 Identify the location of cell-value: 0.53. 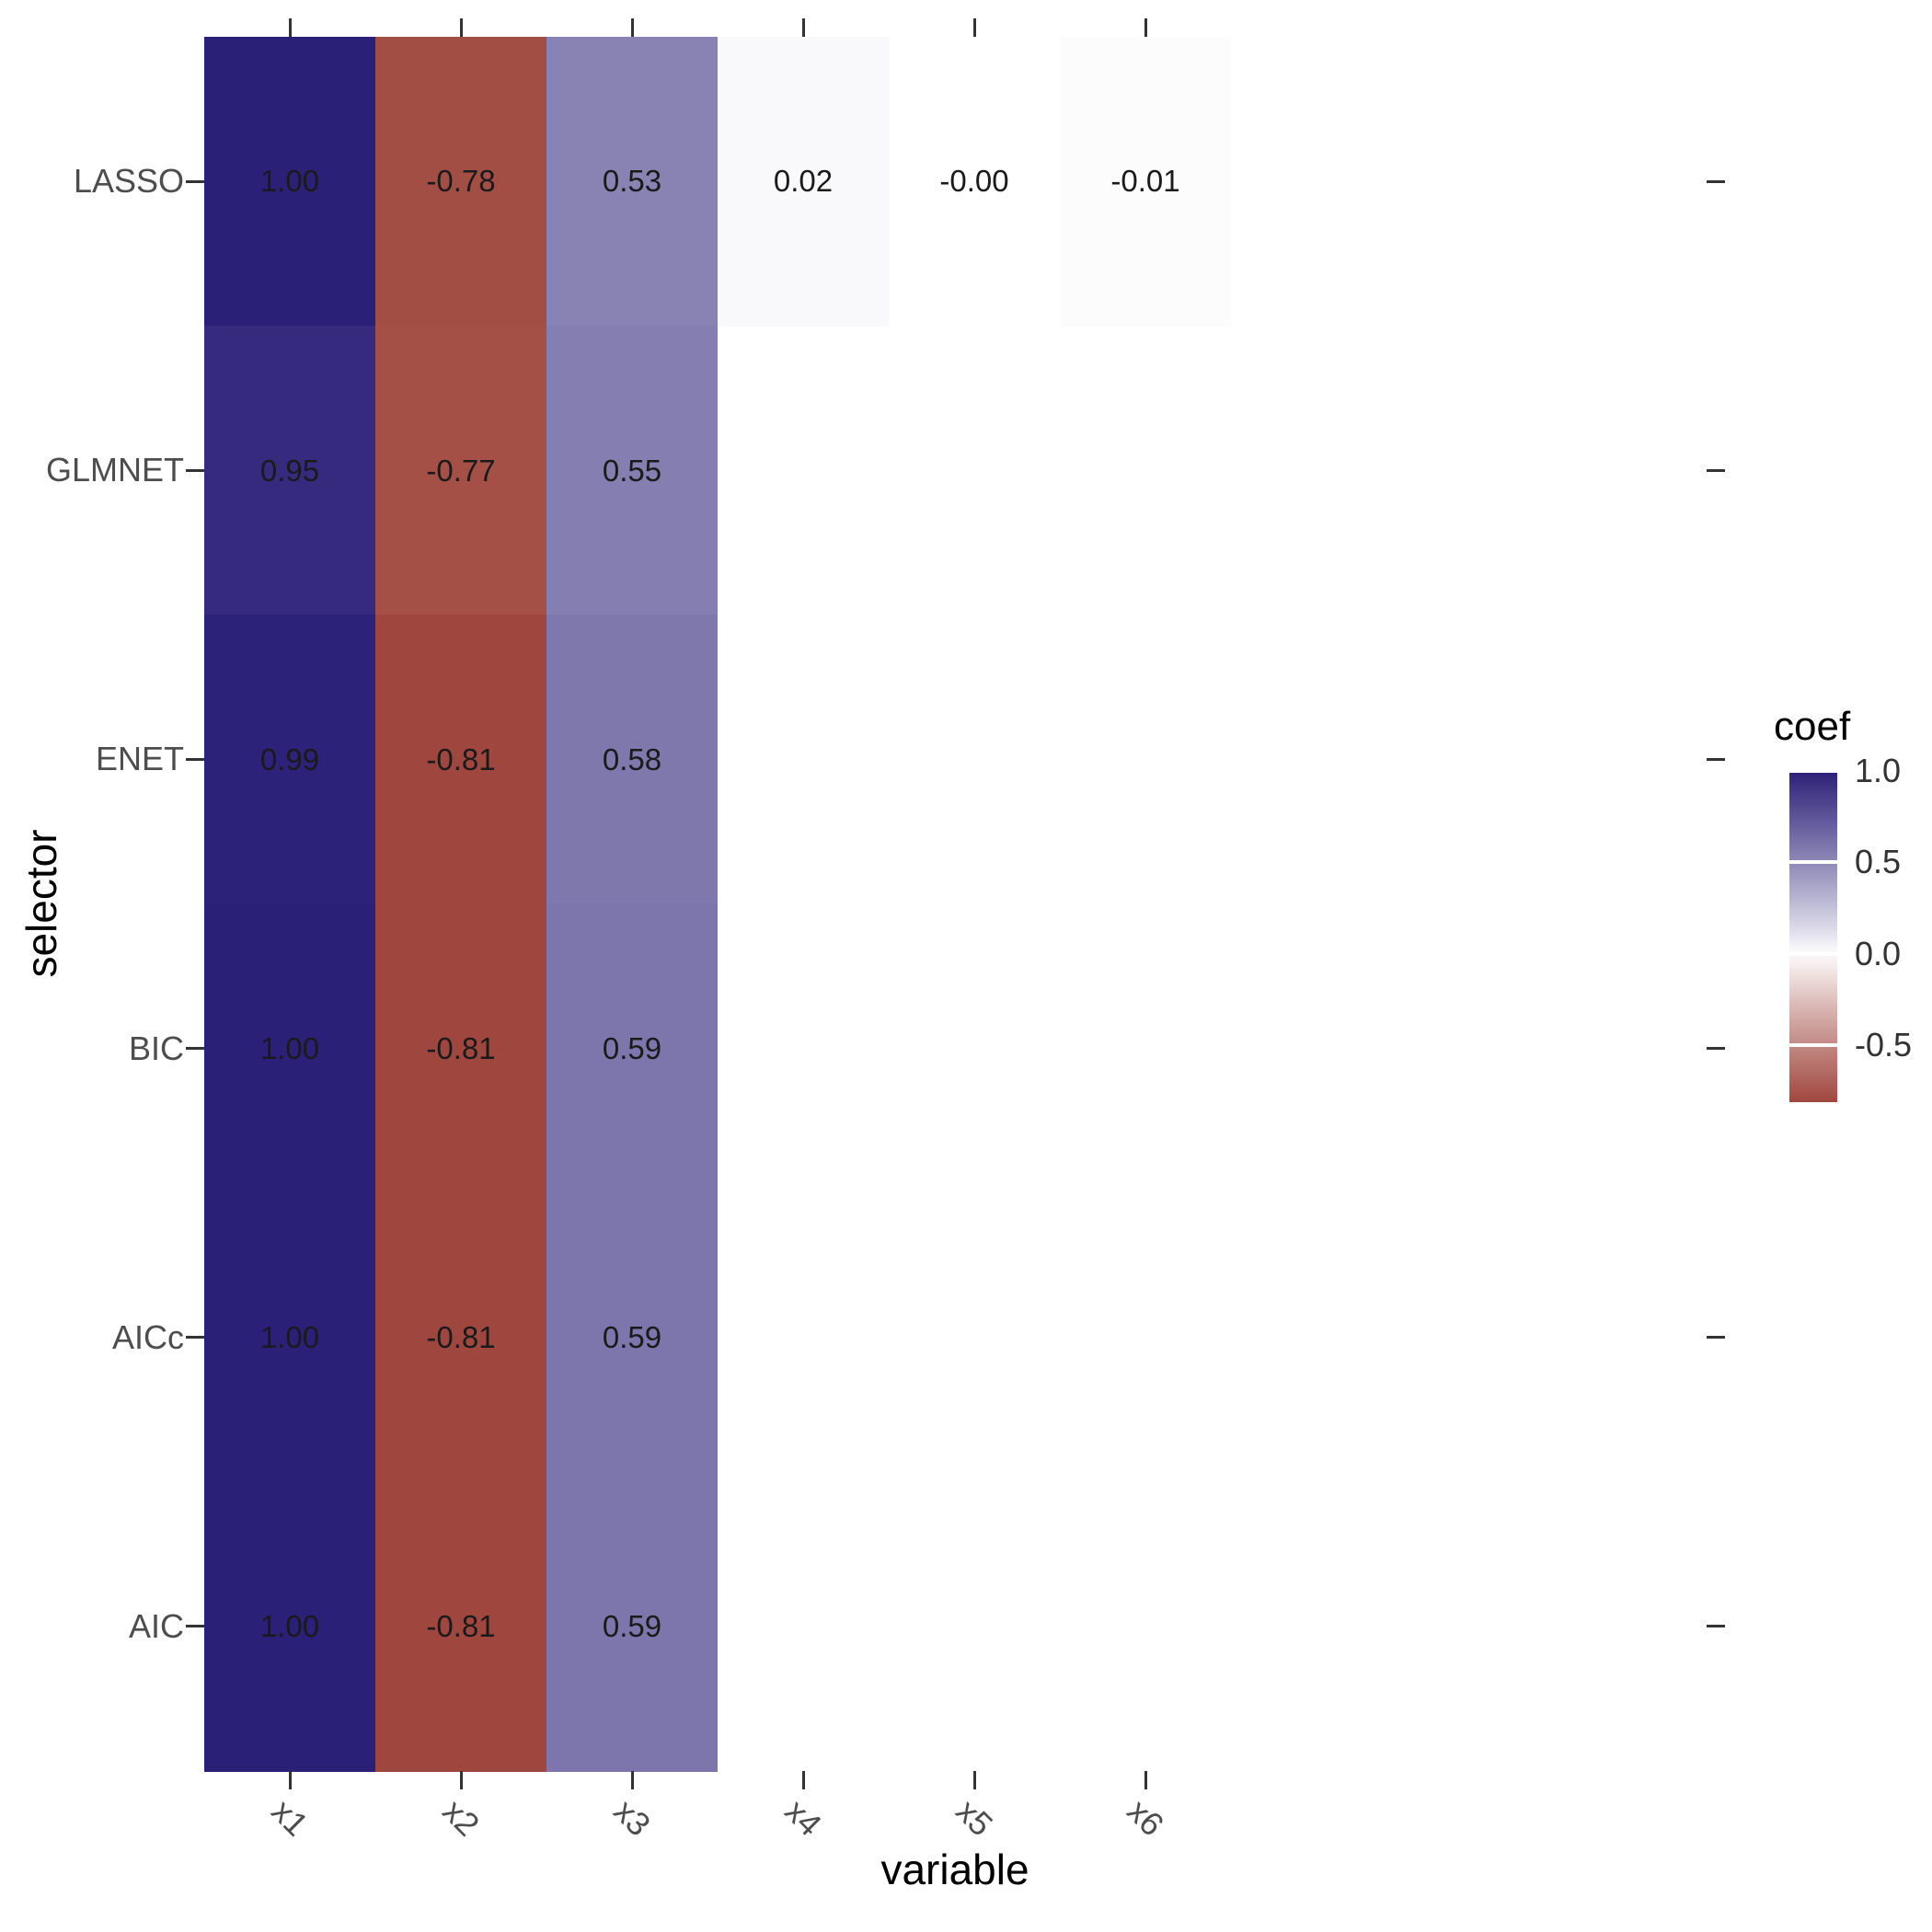
(632, 181).